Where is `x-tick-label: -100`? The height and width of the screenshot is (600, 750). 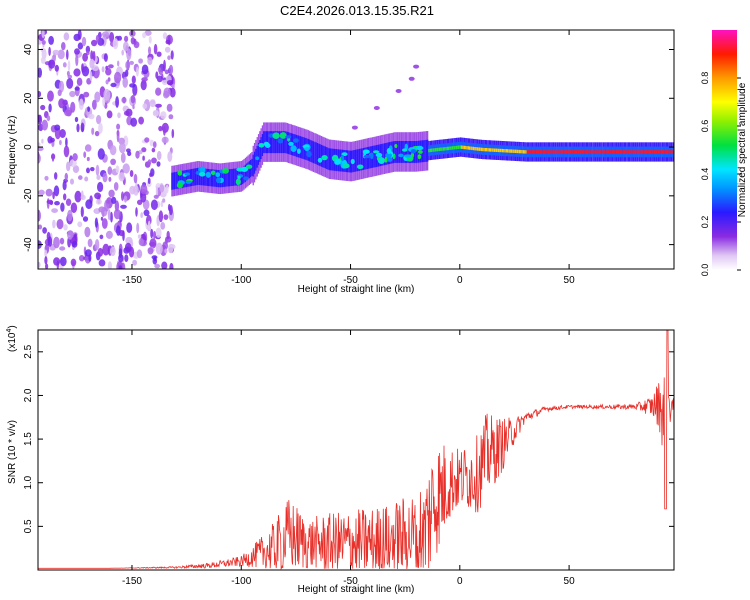 x-tick-label: -100 is located at coordinates (241, 581).